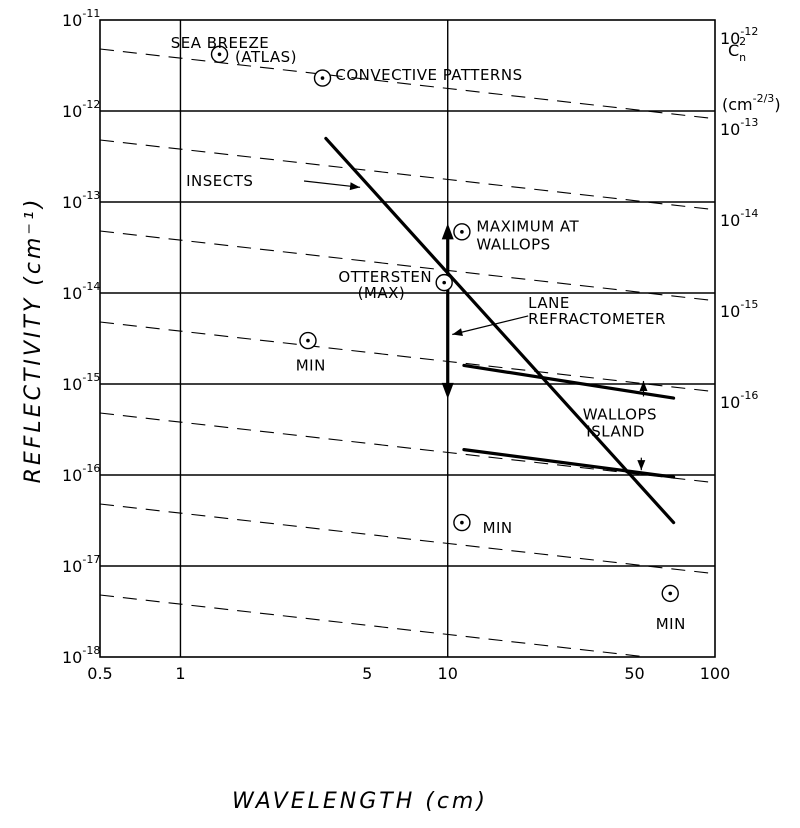 This screenshot has width=800, height=828. I want to click on annotation-label: (MAX), so click(382, 293).